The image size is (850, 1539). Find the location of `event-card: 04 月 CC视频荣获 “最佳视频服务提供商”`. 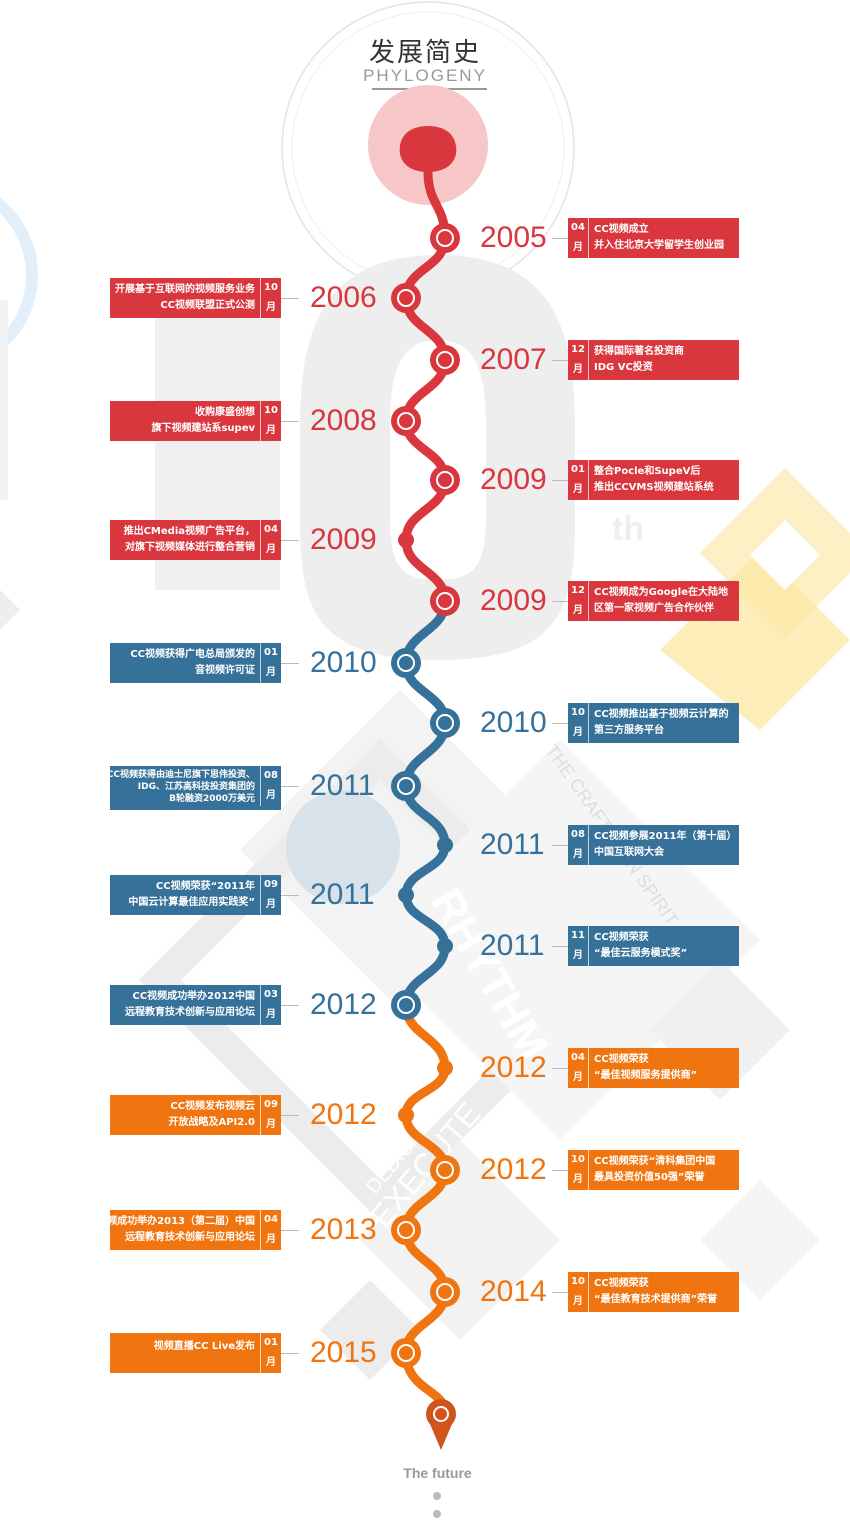

event-card: 04 月 CC视频荣获 “最佳视频服务提供商” is located at coordinates (653, 1068).